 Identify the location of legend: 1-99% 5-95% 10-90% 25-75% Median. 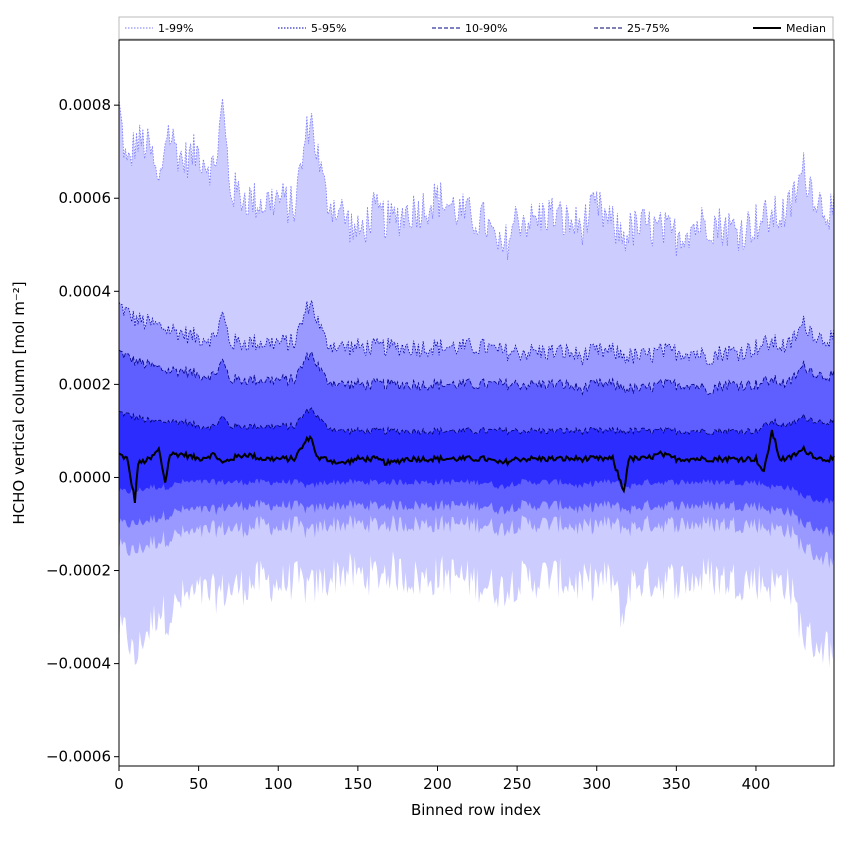
(476, 28).